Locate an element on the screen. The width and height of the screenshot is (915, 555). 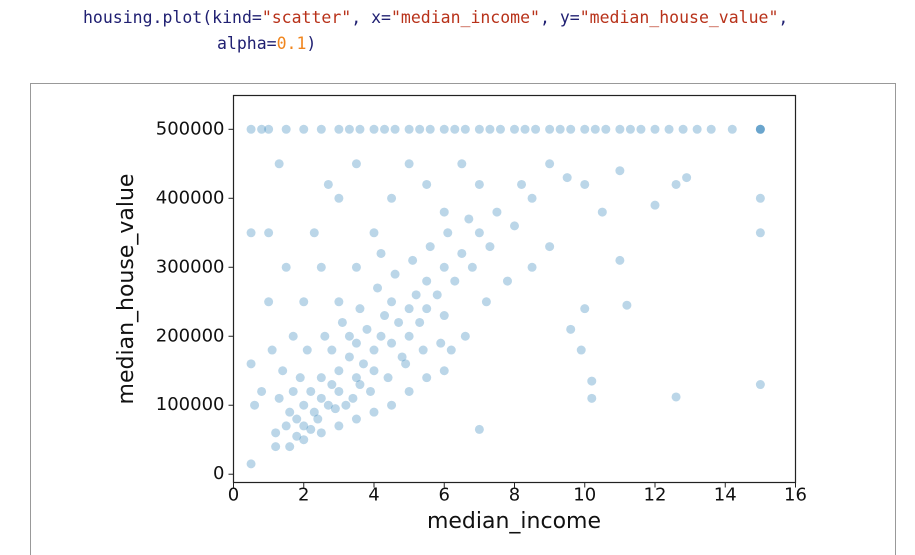
x-tick-label: 4 is located at coordinates (373, 495).